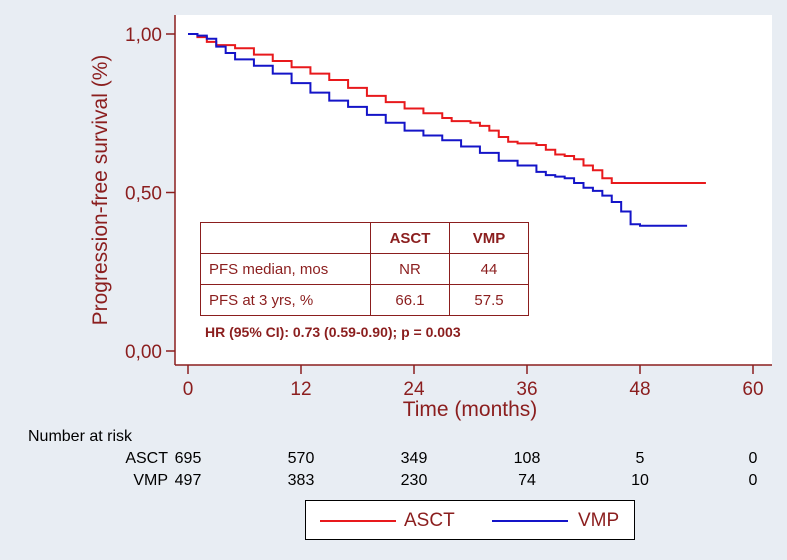 The image size is (787, 560). What do you see at coordinates (640, 458) in the screenshot?
I see `risk-value: 5` at bounding box center [640, 458].